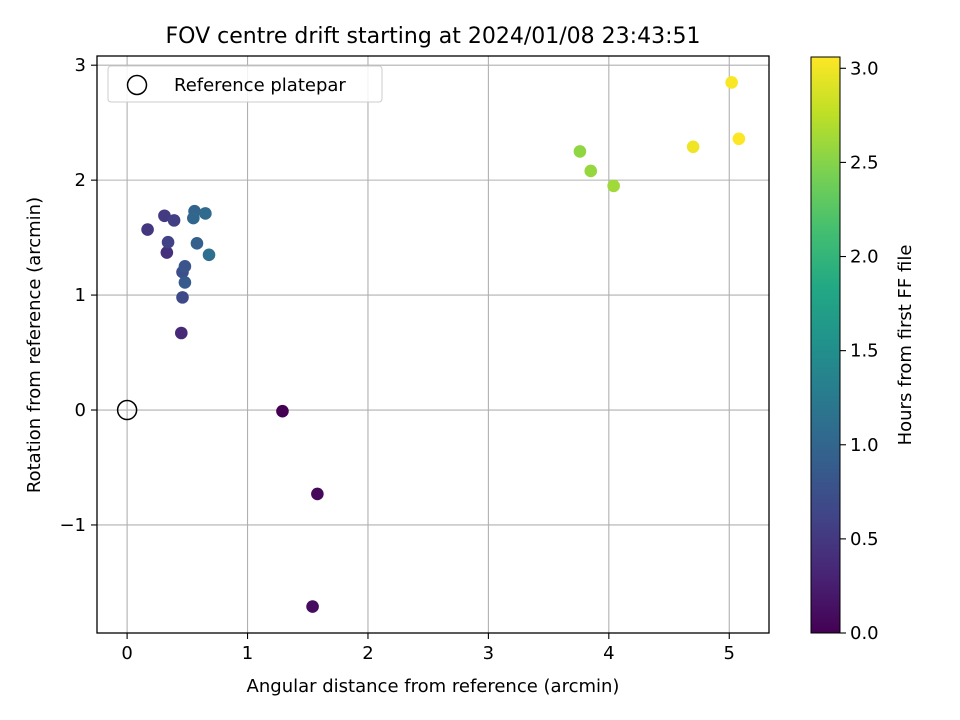 This screenshot has width=960, height=720. What do you see at coordinates (825, 345) in the screenshot?
I see `colorbar-gradient` at bounding box center [825, 345].